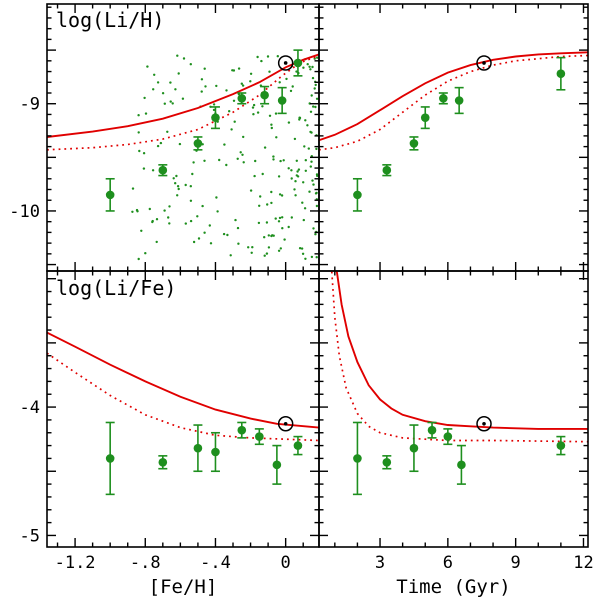 This screenshot has height=606, width=600. What do you see at coordinates (286, 563) in the screenshot?
I see `x-tick-label: 0` at bounding box center [286, 563].